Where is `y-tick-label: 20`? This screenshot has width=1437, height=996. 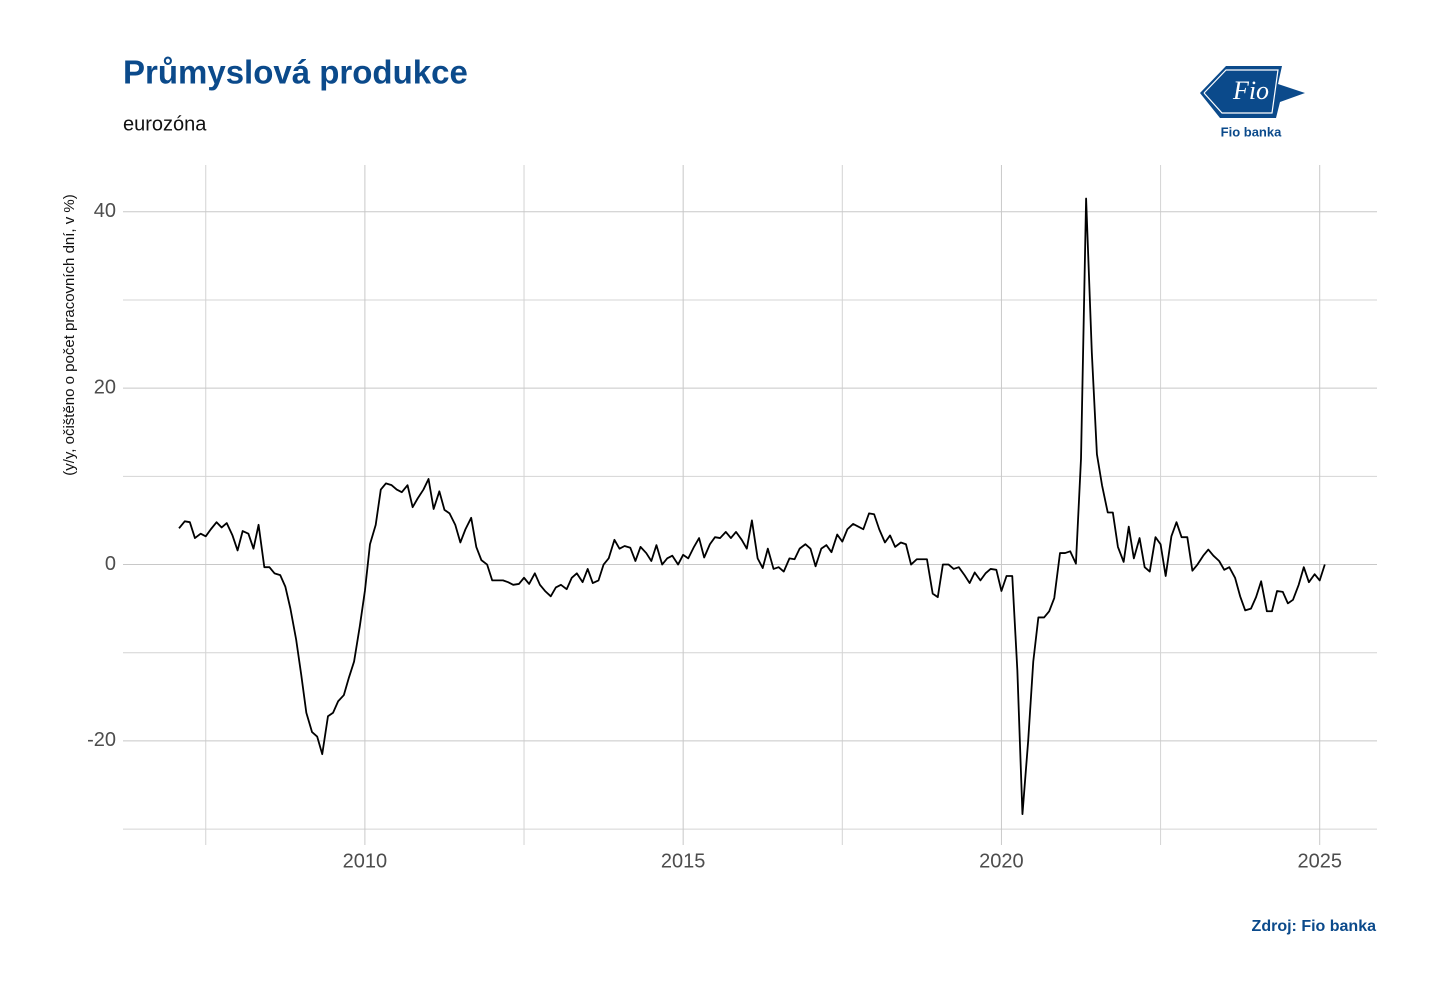
y-tick-label: 20 is located at coordinates (105, 387).